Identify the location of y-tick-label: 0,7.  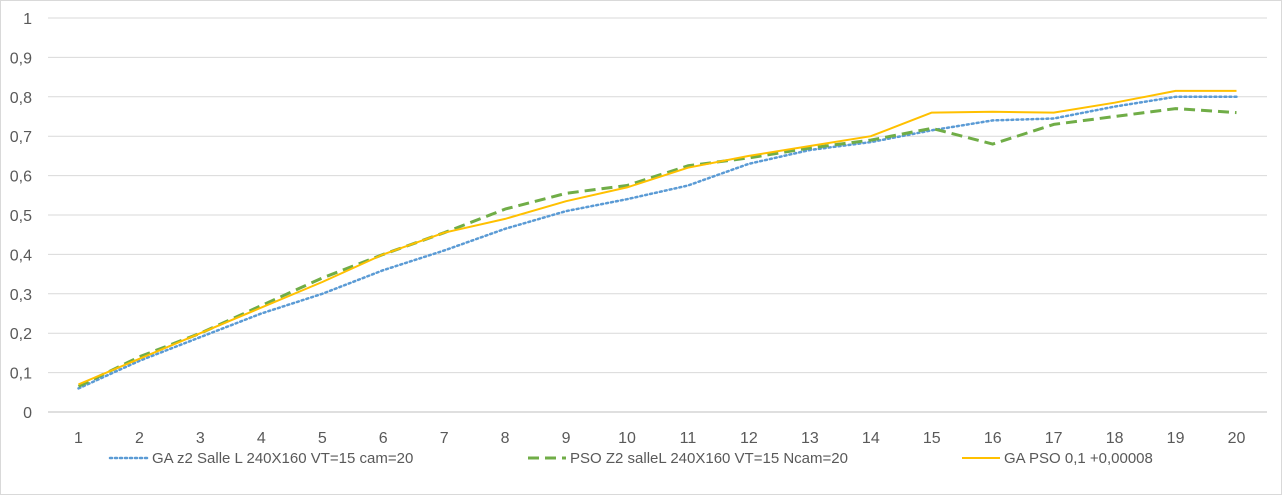
(21, 137).